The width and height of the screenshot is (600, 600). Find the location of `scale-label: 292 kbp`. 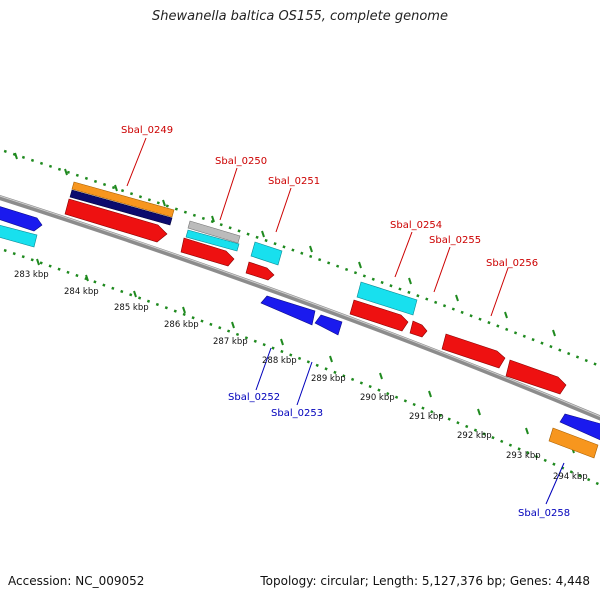

scale-label: 292 kbp is located at coordinates (474, 436).